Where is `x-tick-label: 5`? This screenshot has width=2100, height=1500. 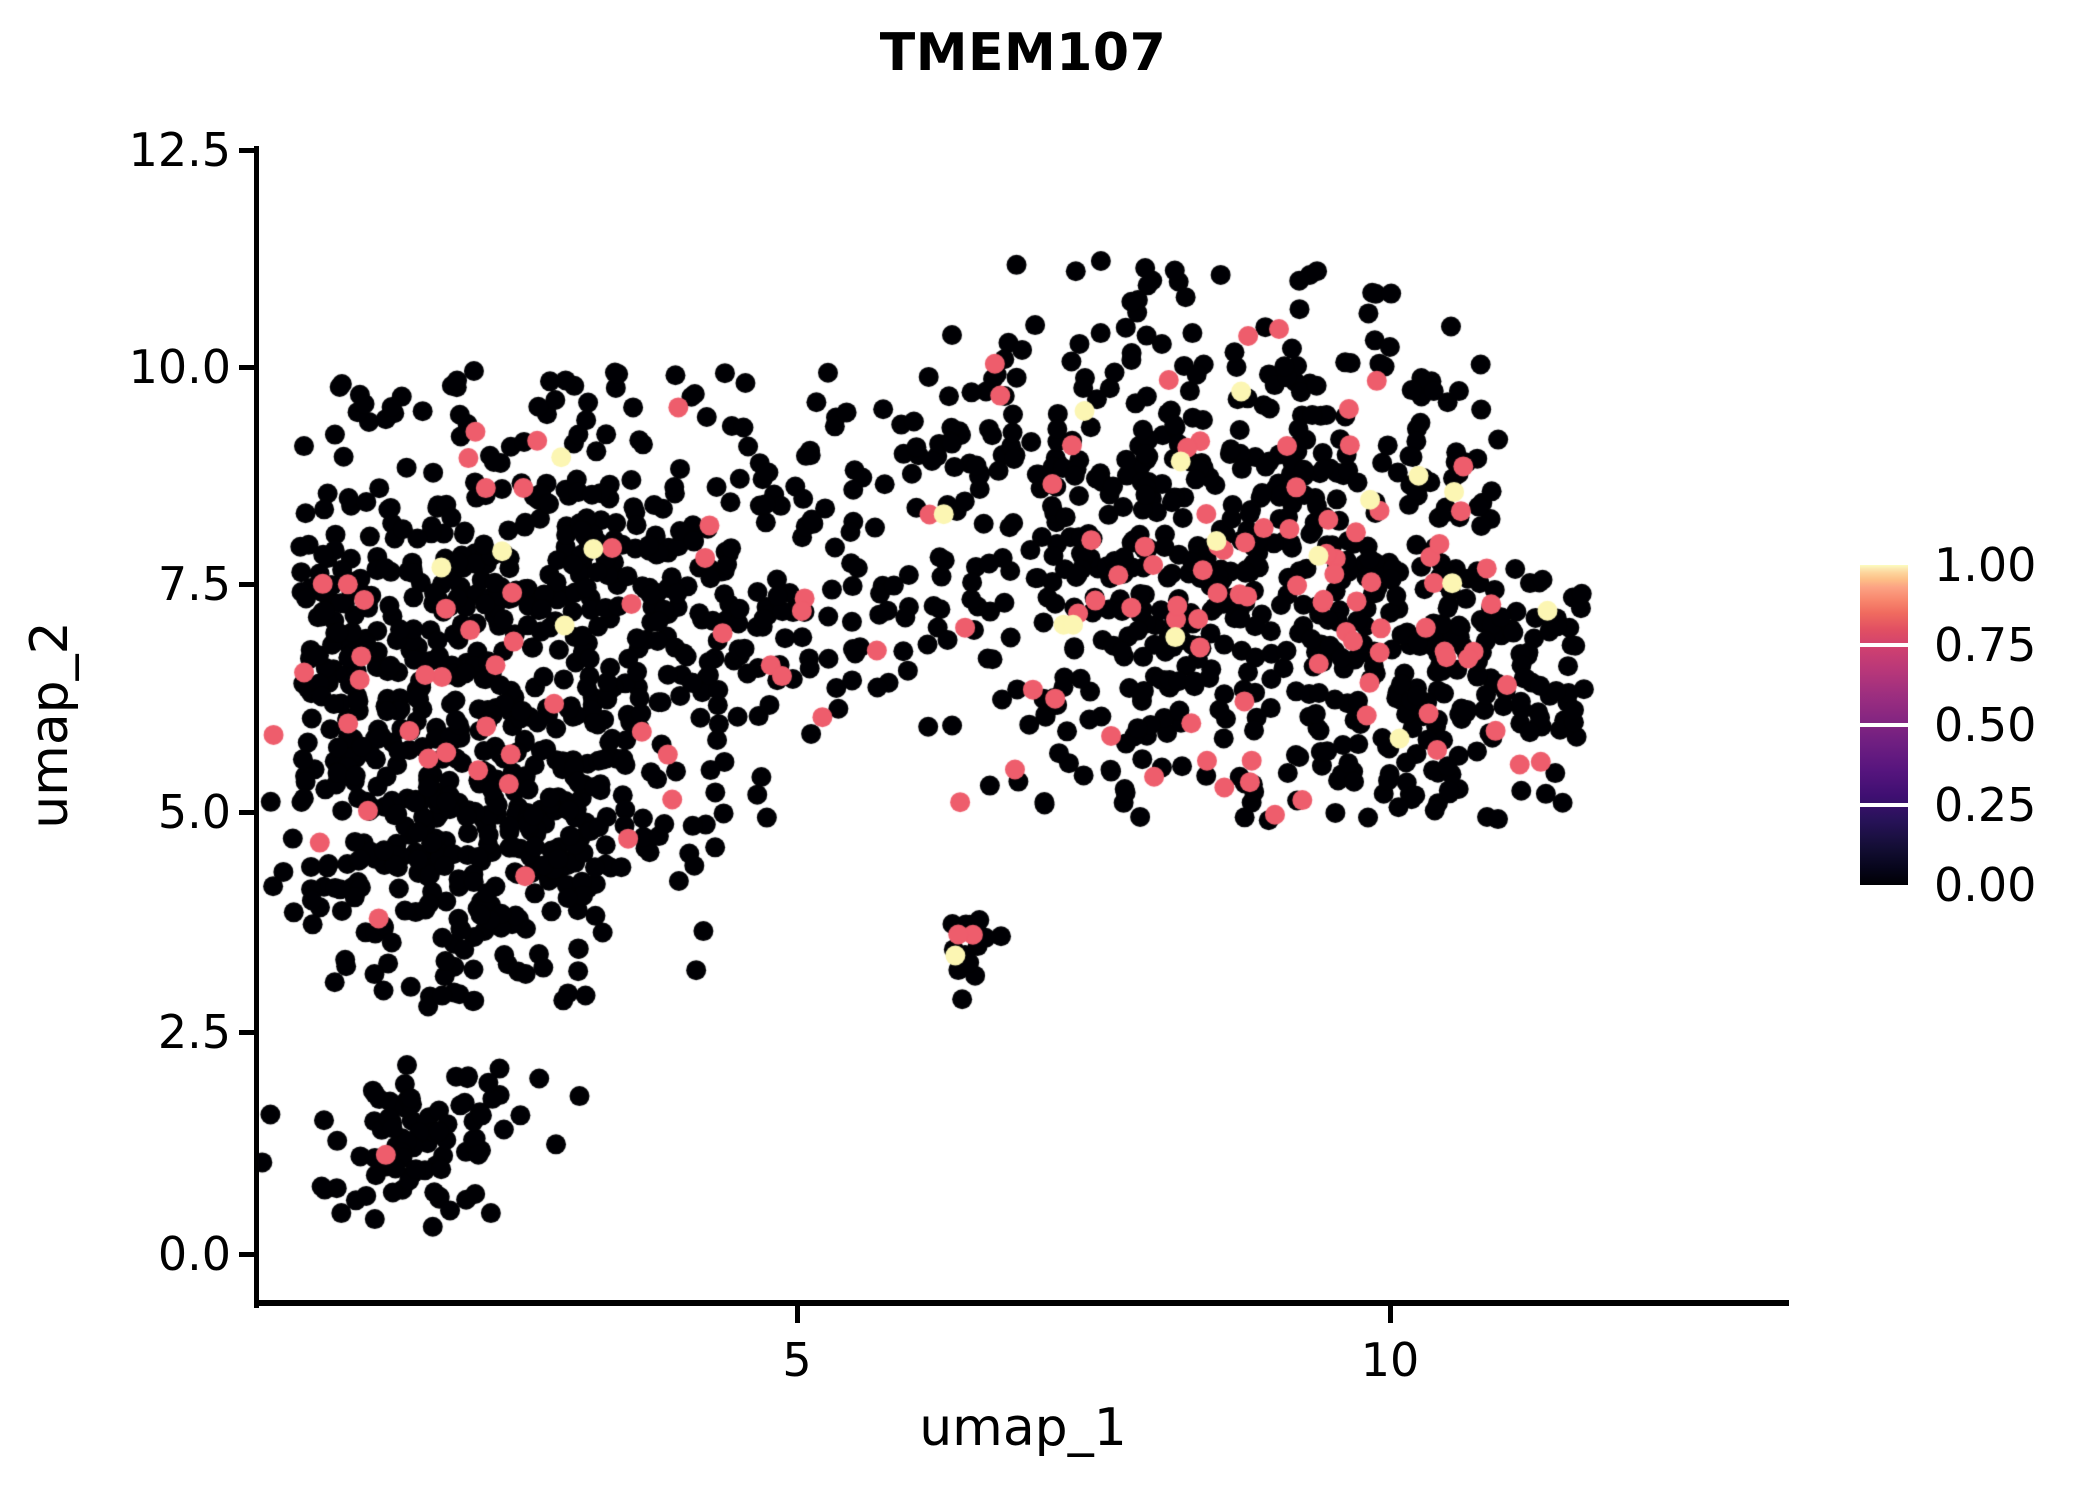
x-tick-label: 5 is located at coordinates (797, 1360).